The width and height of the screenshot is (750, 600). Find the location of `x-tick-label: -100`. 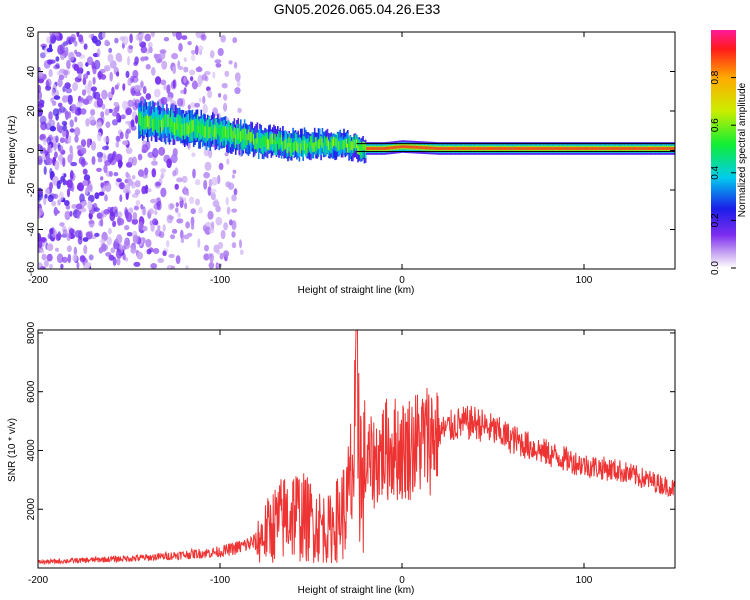

x-tick-label: -100 is located at coordinates (220, 580).